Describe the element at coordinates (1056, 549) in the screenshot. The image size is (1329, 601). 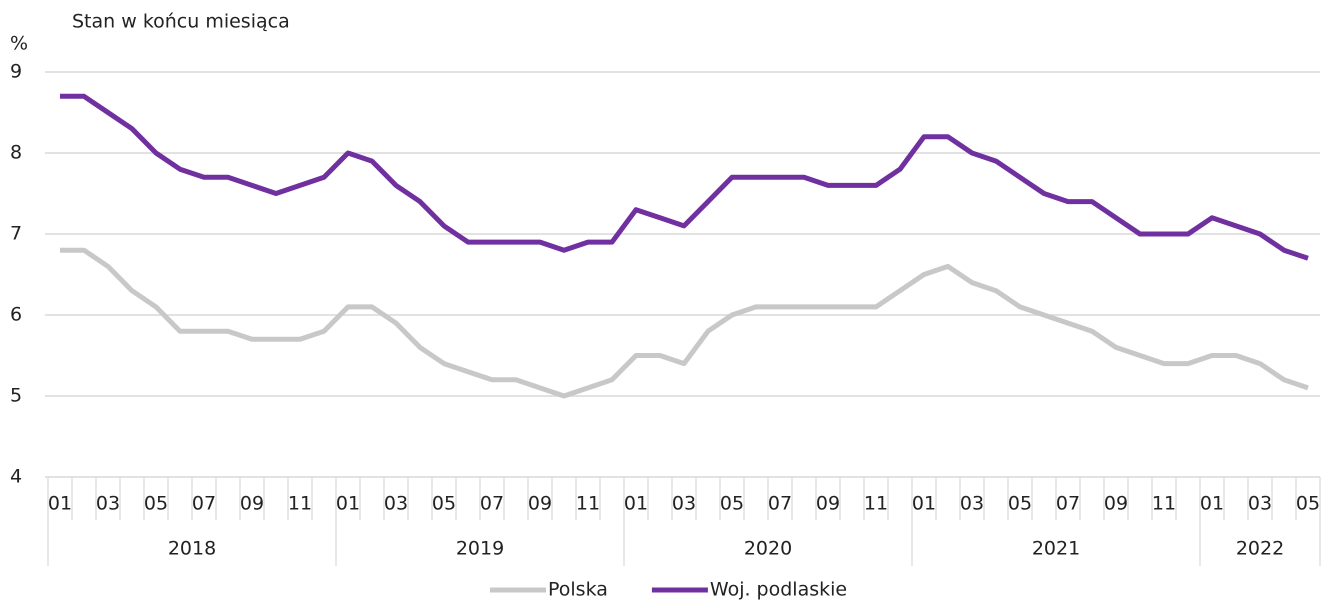
I see `year-label: 2021` at that location.